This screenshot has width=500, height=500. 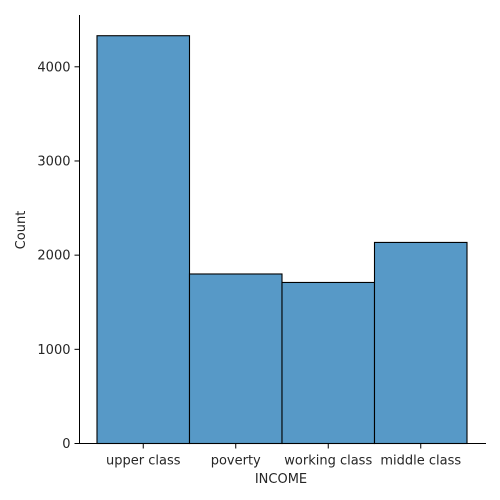 I want to click on y-tick-label: 1000, so click(x=53, y=350).